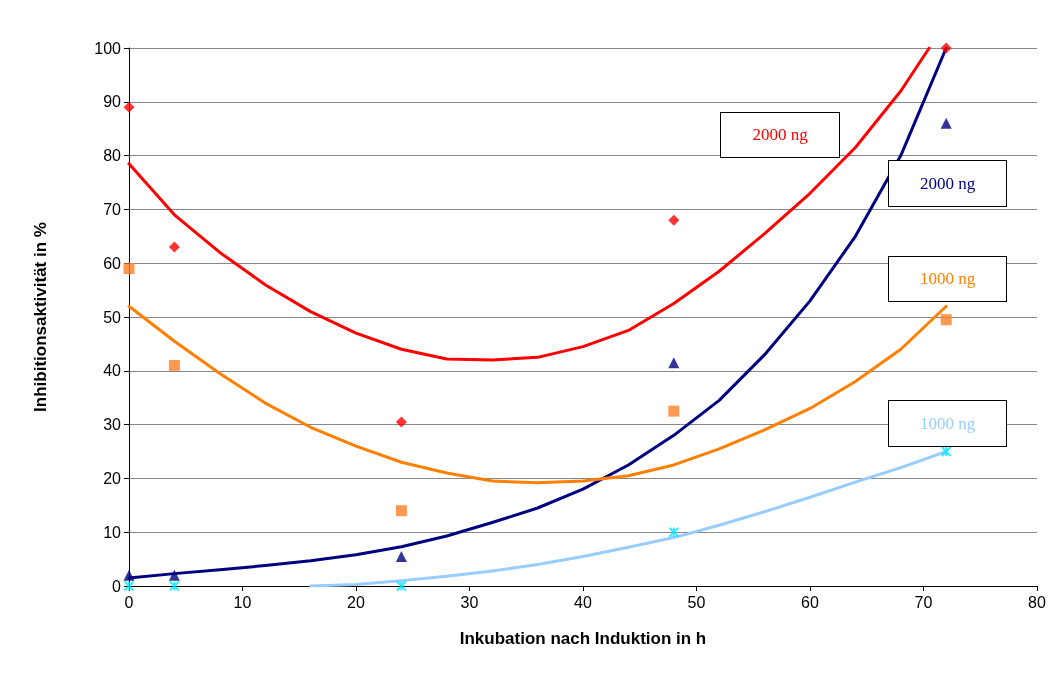  Describe the element at coordinates (356, 602) in the screenshot. I see `x-tick-label: 20` at that location.